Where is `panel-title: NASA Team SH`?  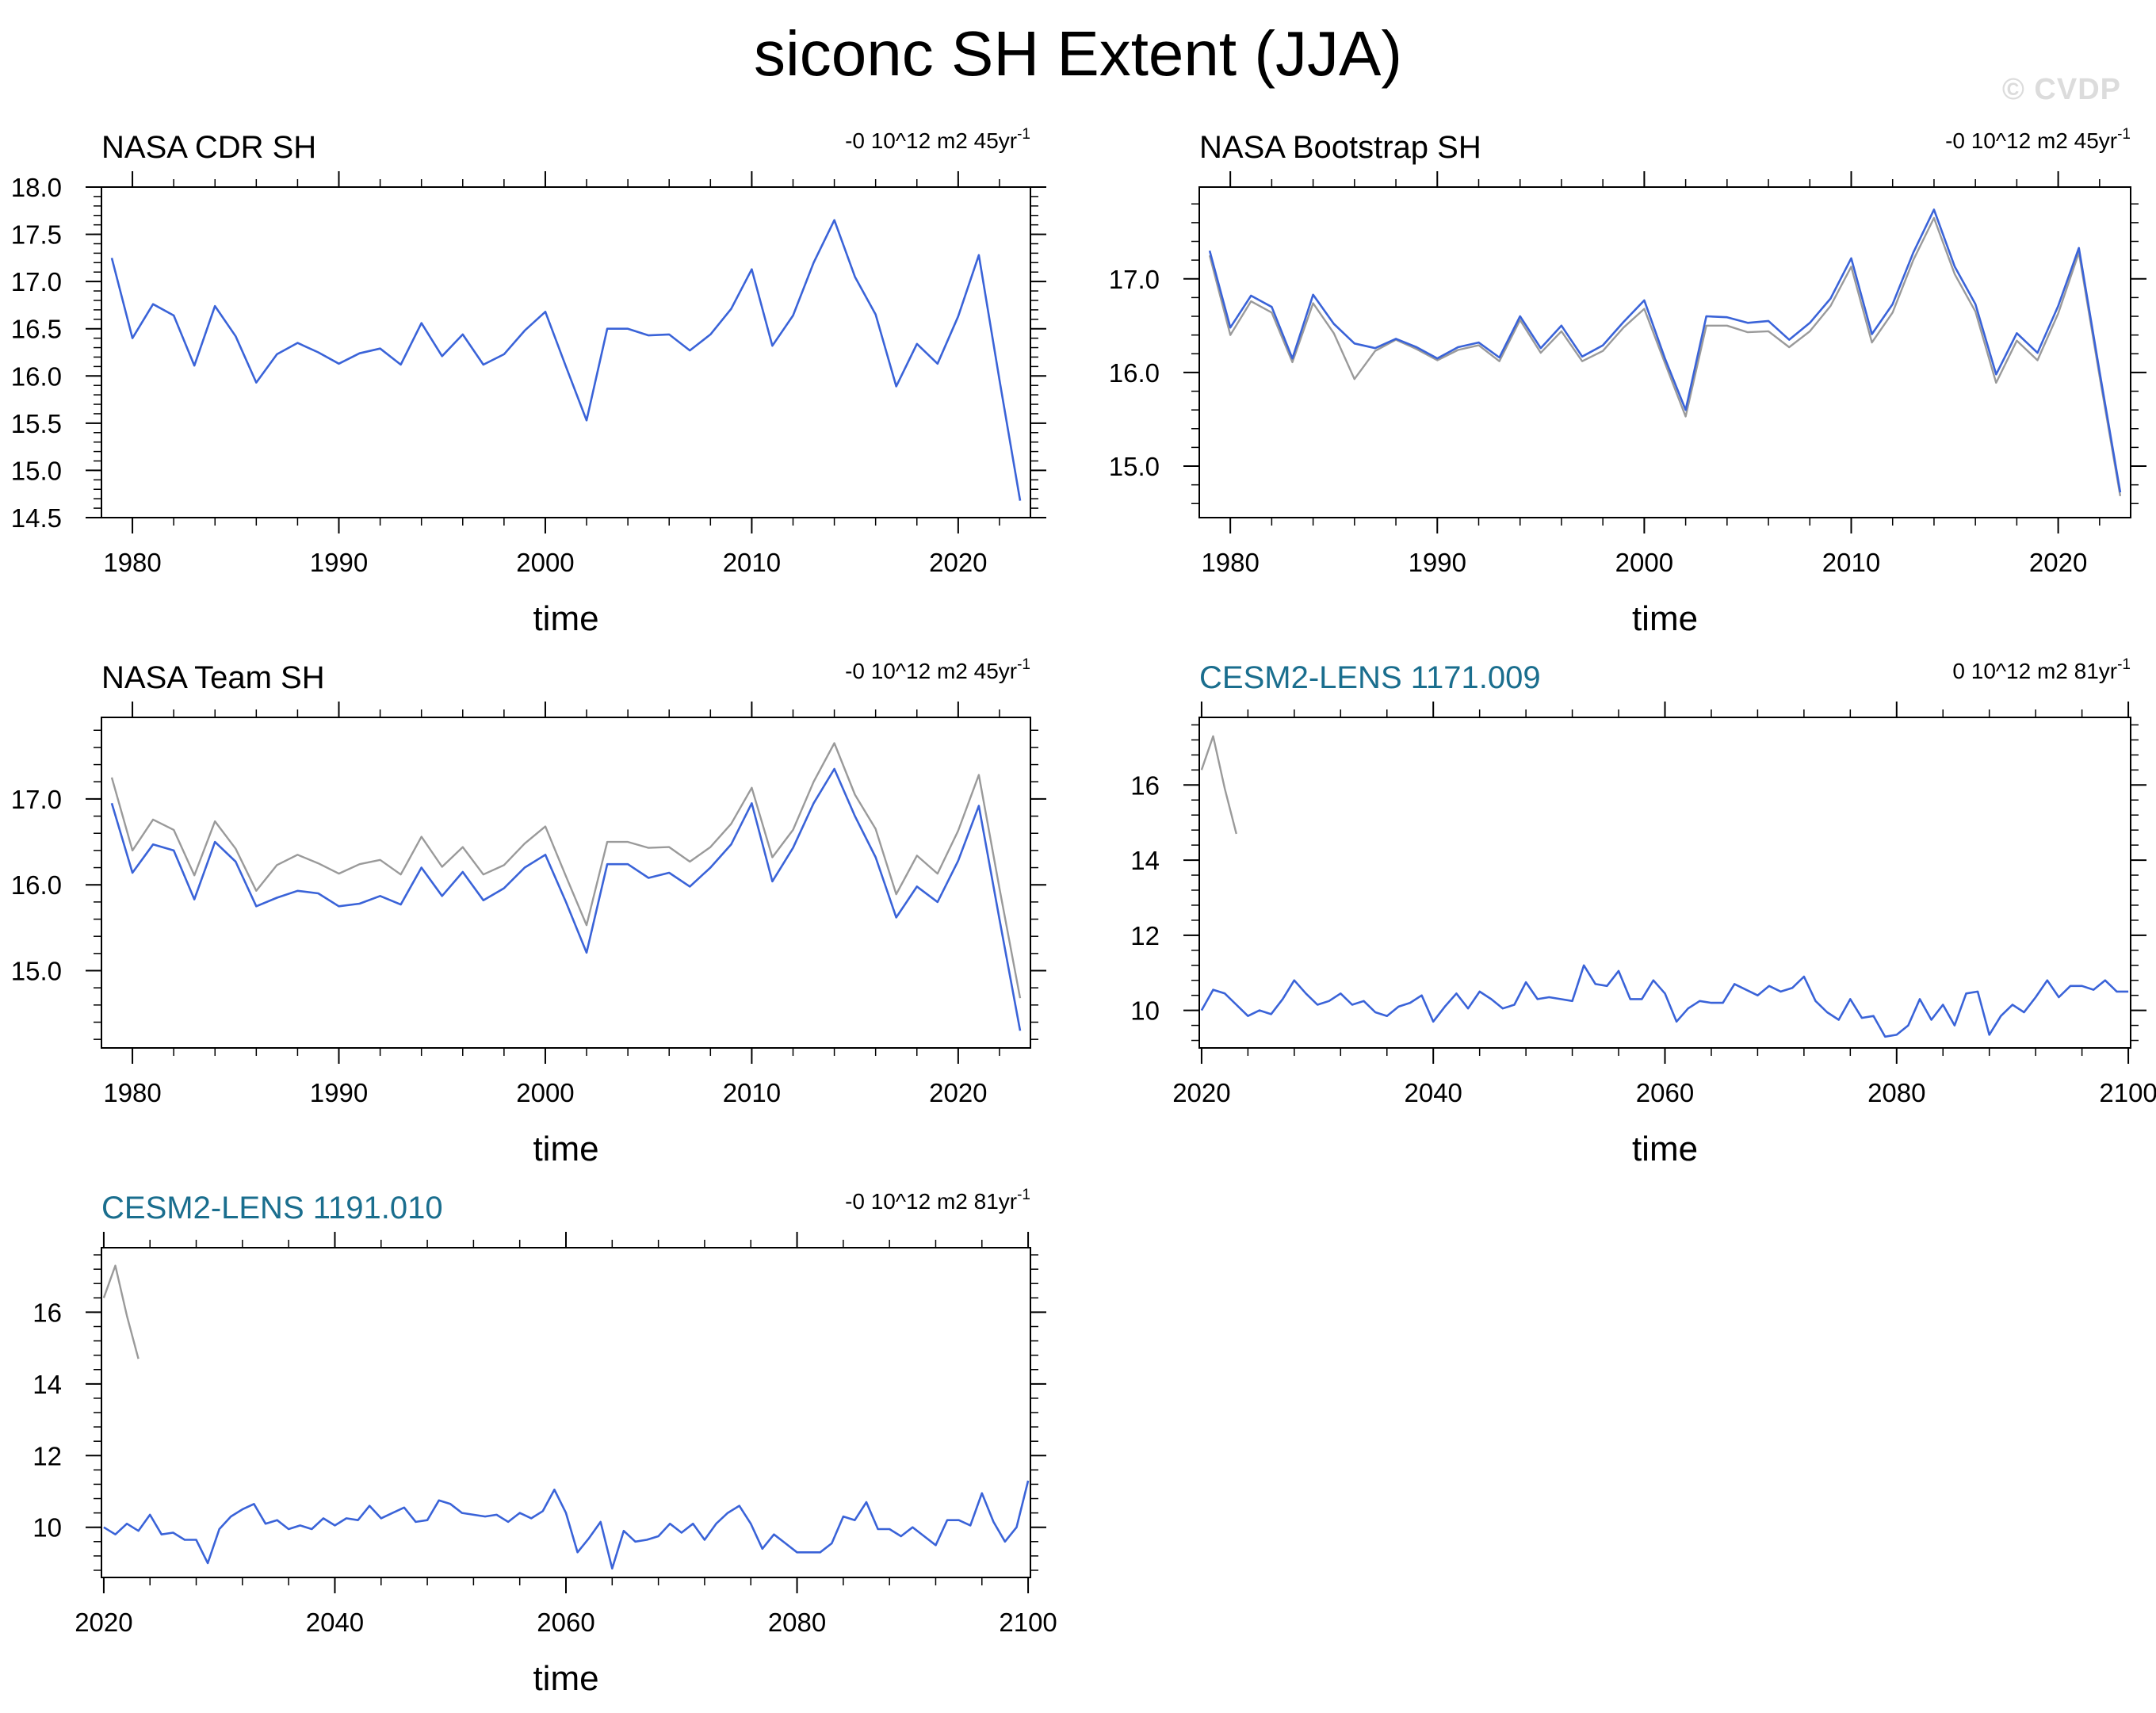 panel-title: NASA Team SH is located at coordinates (213, 678).